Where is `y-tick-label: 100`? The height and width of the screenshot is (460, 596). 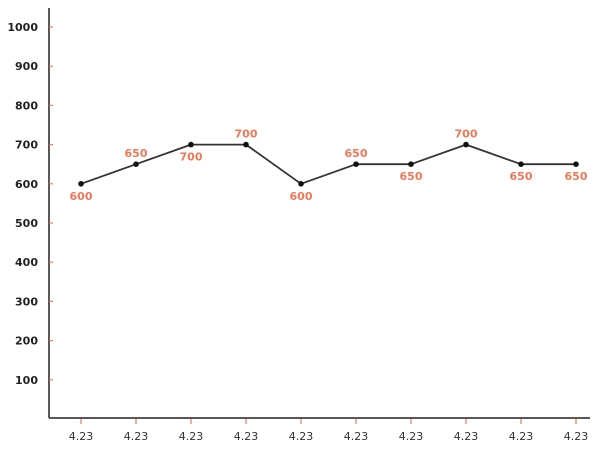
y-tick-label: 100 is located at coordinates (26, 380).